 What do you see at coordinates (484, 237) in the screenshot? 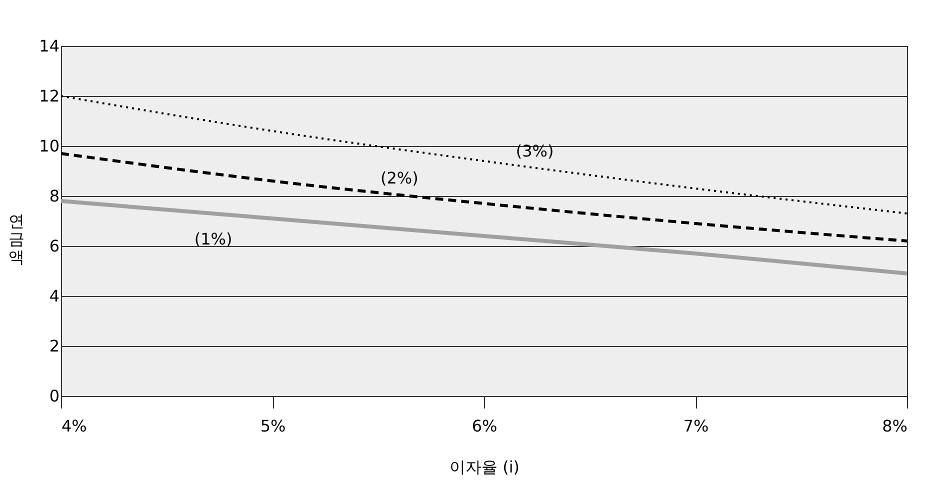
I see `line-series` at bounding box center [484, 237].